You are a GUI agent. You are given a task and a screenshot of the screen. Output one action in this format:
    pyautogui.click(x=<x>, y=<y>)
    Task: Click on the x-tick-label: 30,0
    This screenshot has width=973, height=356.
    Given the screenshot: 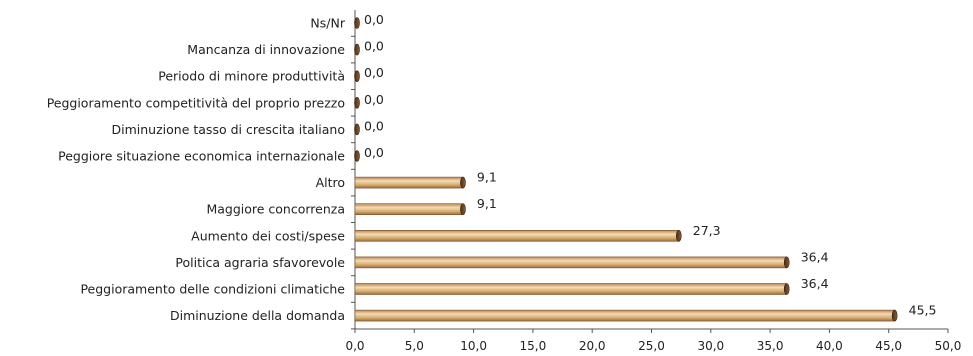 What is the action you would take?
    pyautogui.click(x=710, y=346)
    